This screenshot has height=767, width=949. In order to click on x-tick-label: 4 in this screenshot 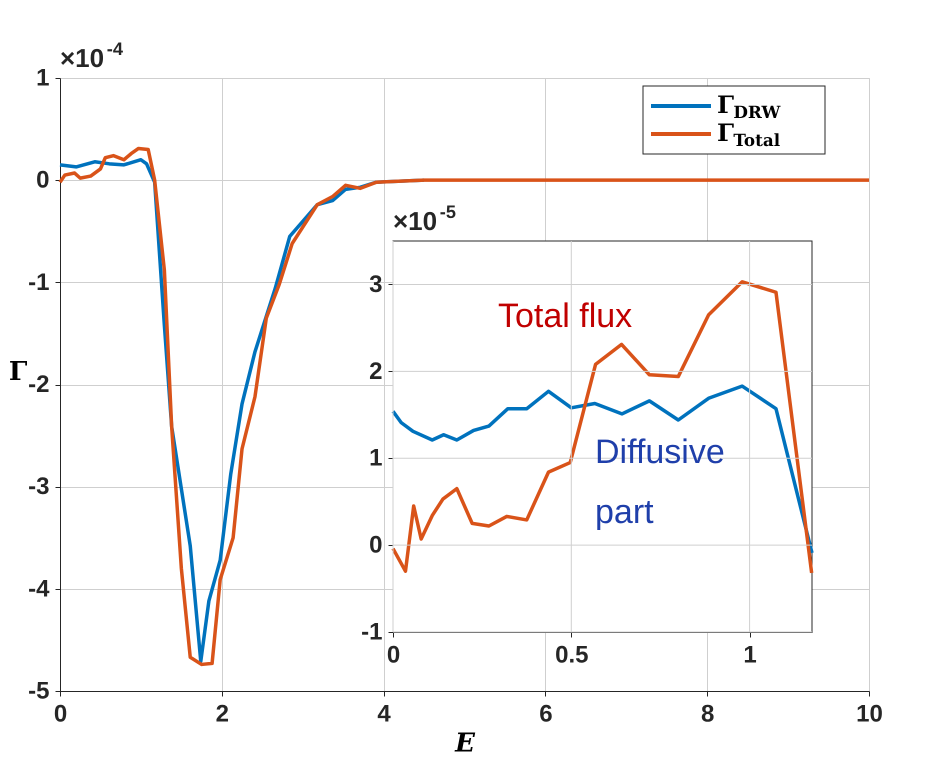, I will do `click(384, 714)`.